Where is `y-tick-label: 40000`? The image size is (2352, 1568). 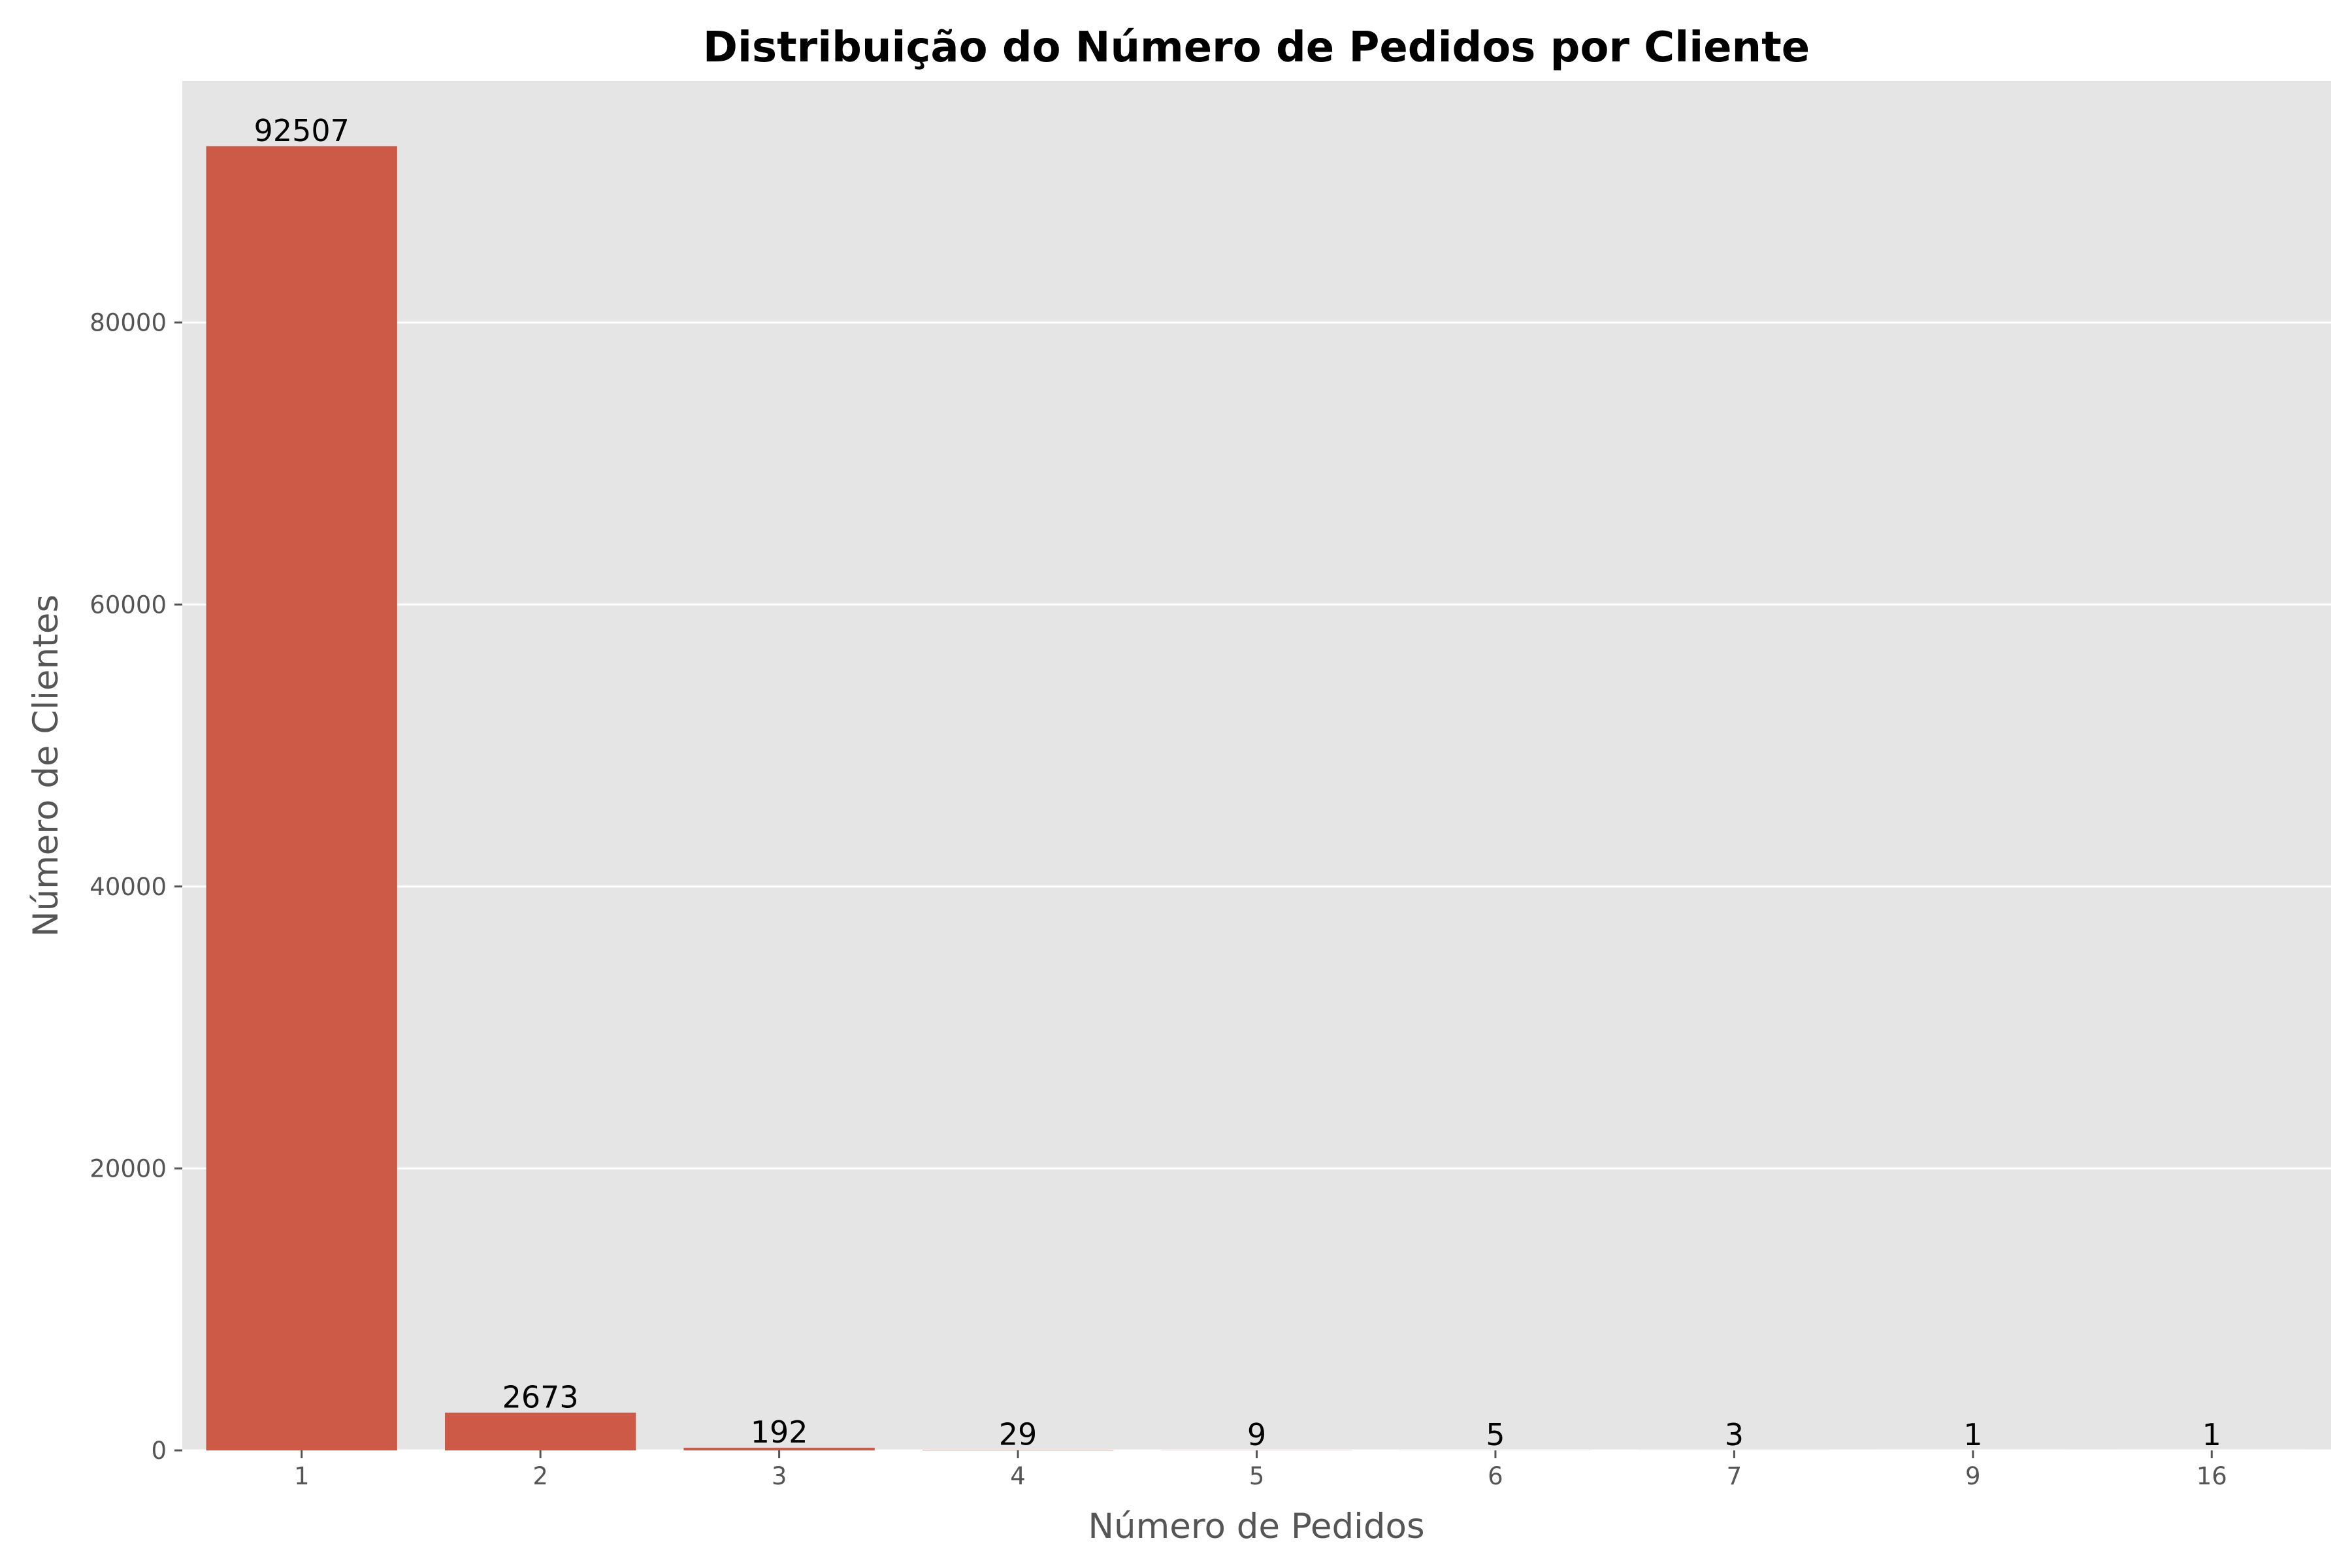
y-tick-label: 40000 is located at coordinates (128, 887).